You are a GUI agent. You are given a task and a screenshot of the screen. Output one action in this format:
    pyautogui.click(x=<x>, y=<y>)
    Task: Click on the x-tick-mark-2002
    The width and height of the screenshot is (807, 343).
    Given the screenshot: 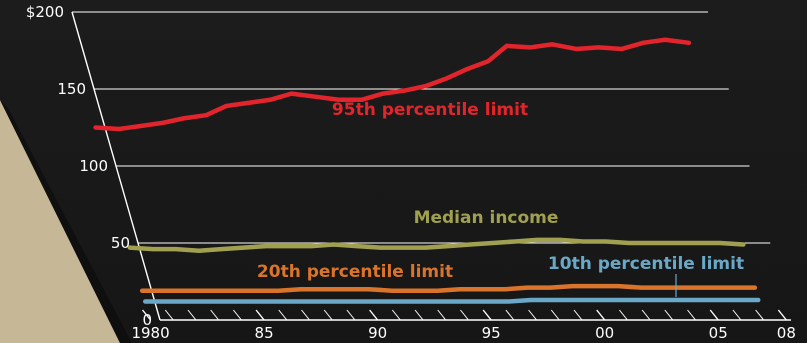 What is the action you would take?
    pyautogui.click(x=646, y=315)
    